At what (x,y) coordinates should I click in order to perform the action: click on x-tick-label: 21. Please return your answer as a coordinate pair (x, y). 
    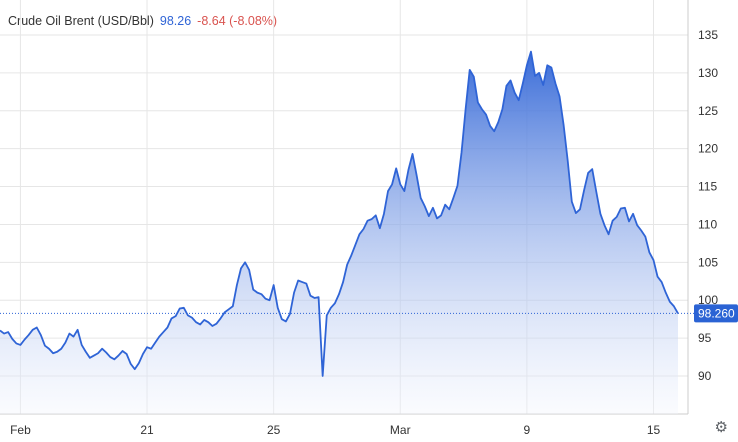
    Looking at the image, I should click on (147, 430).